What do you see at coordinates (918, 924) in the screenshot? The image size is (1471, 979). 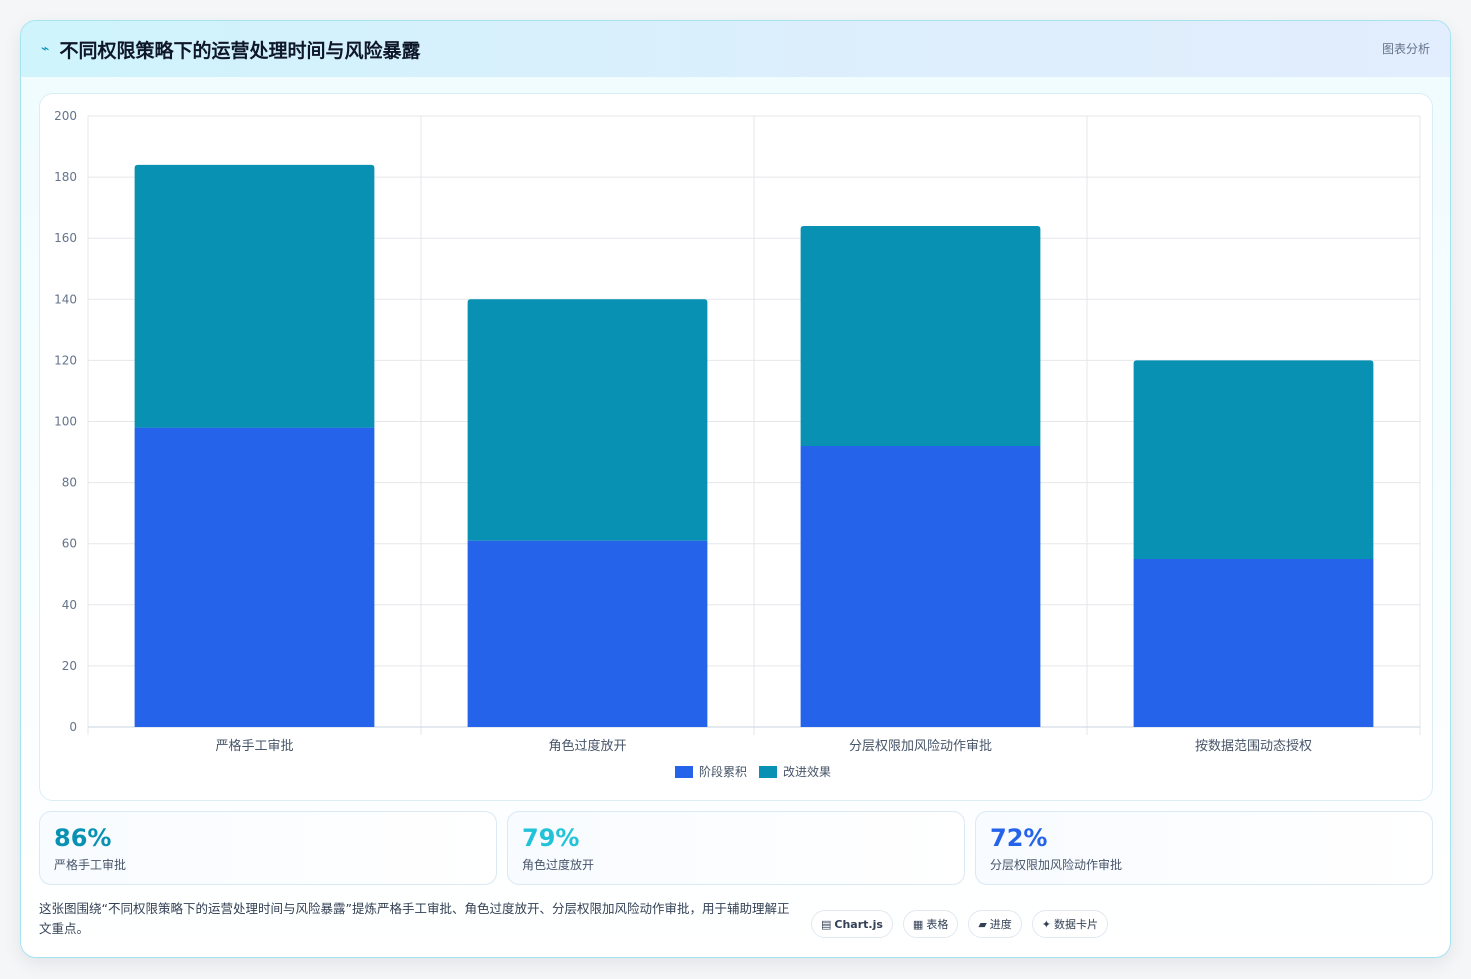 I see `table-icon: ▦` at bounding box center [918, 924].